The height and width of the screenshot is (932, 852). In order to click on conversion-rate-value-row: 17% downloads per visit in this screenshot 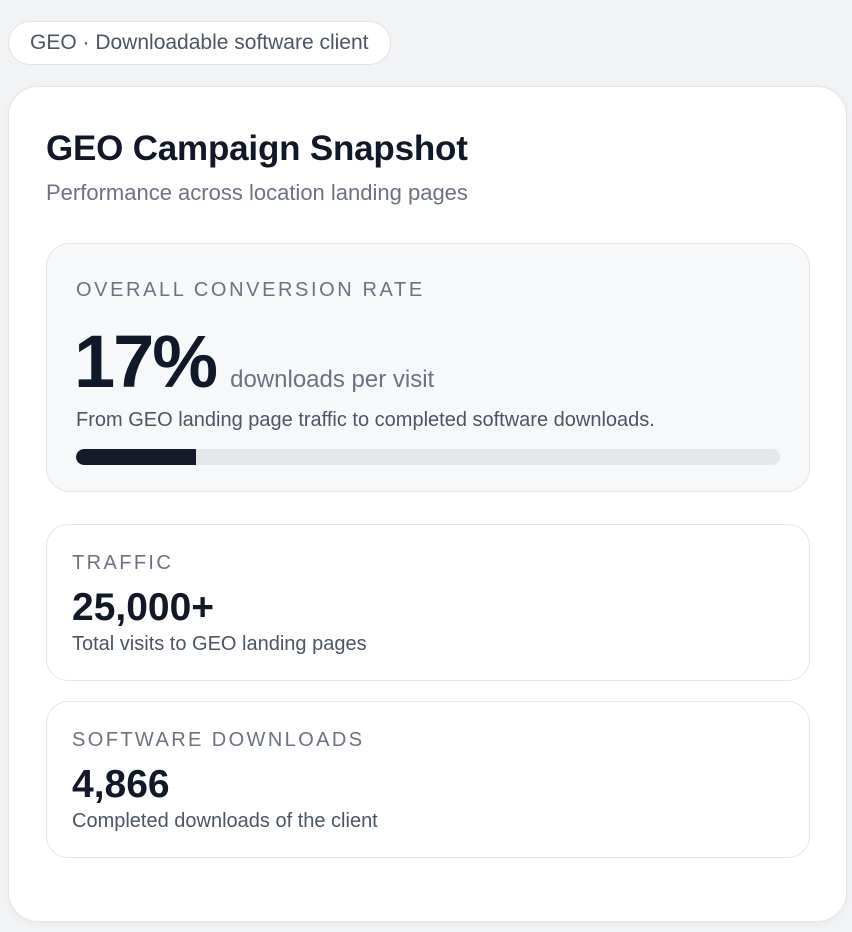, I will do `click(254, 362)`.